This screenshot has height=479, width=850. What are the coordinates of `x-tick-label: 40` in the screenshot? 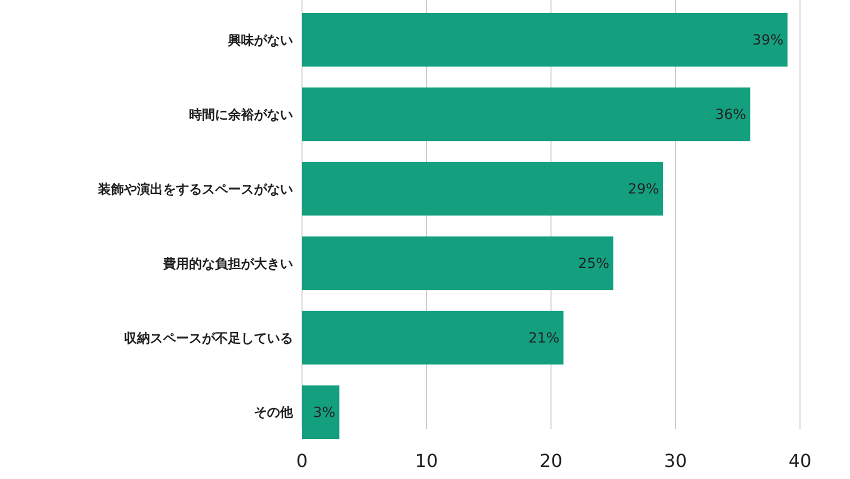 It's located at (800, 461).